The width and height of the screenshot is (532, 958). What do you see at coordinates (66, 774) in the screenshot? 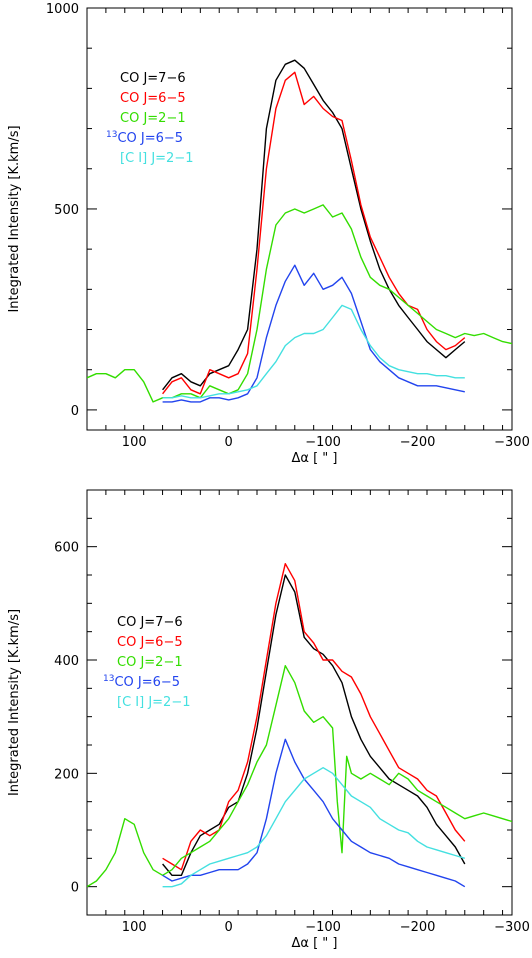
I see `y-tick-label: 200` at bounding box center [66, 774].